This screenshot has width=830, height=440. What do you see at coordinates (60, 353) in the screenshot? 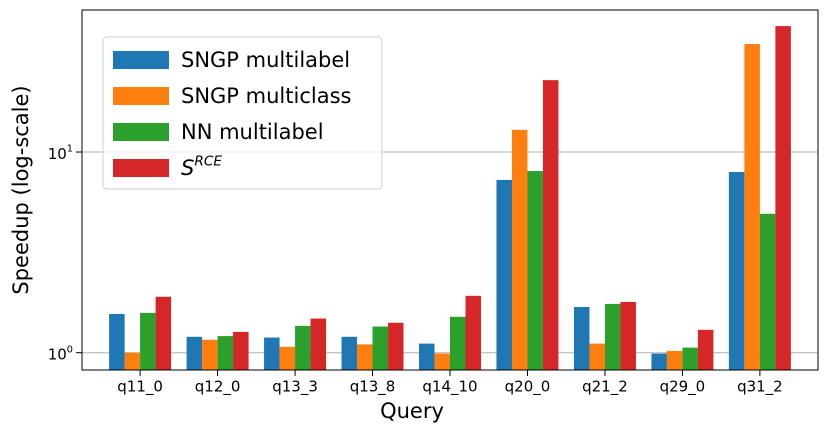
I see `y-tick-label: 10⁰` at bounding box center [60, 353].